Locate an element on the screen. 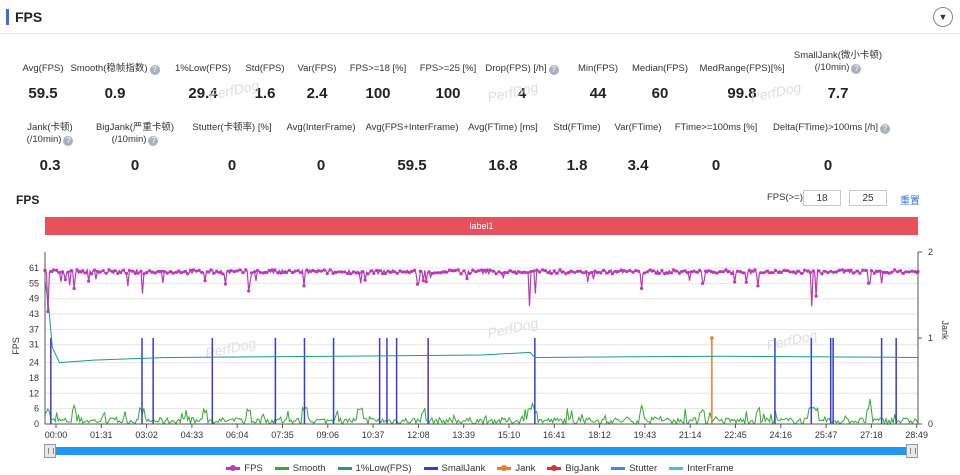 The image size is (960, 475). legend-item: FPS is located at coordinates (244, 468).